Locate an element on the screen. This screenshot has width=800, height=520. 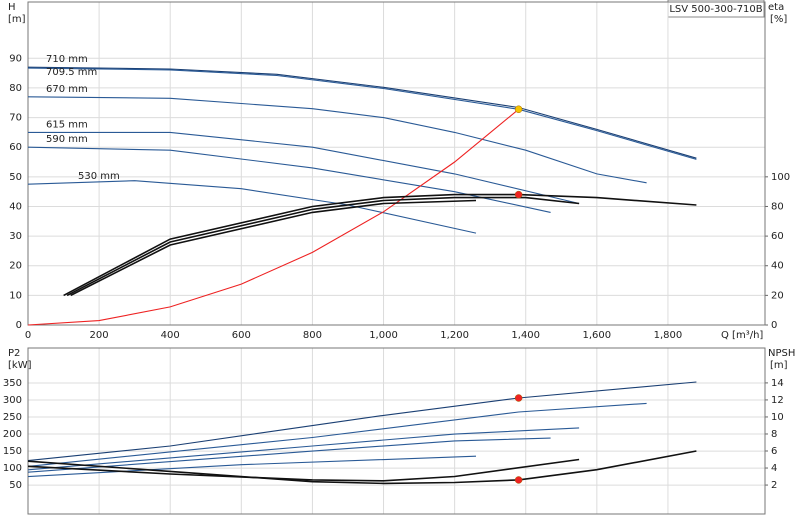
y-tick-label: 80 is located at coordinates (15, 88).